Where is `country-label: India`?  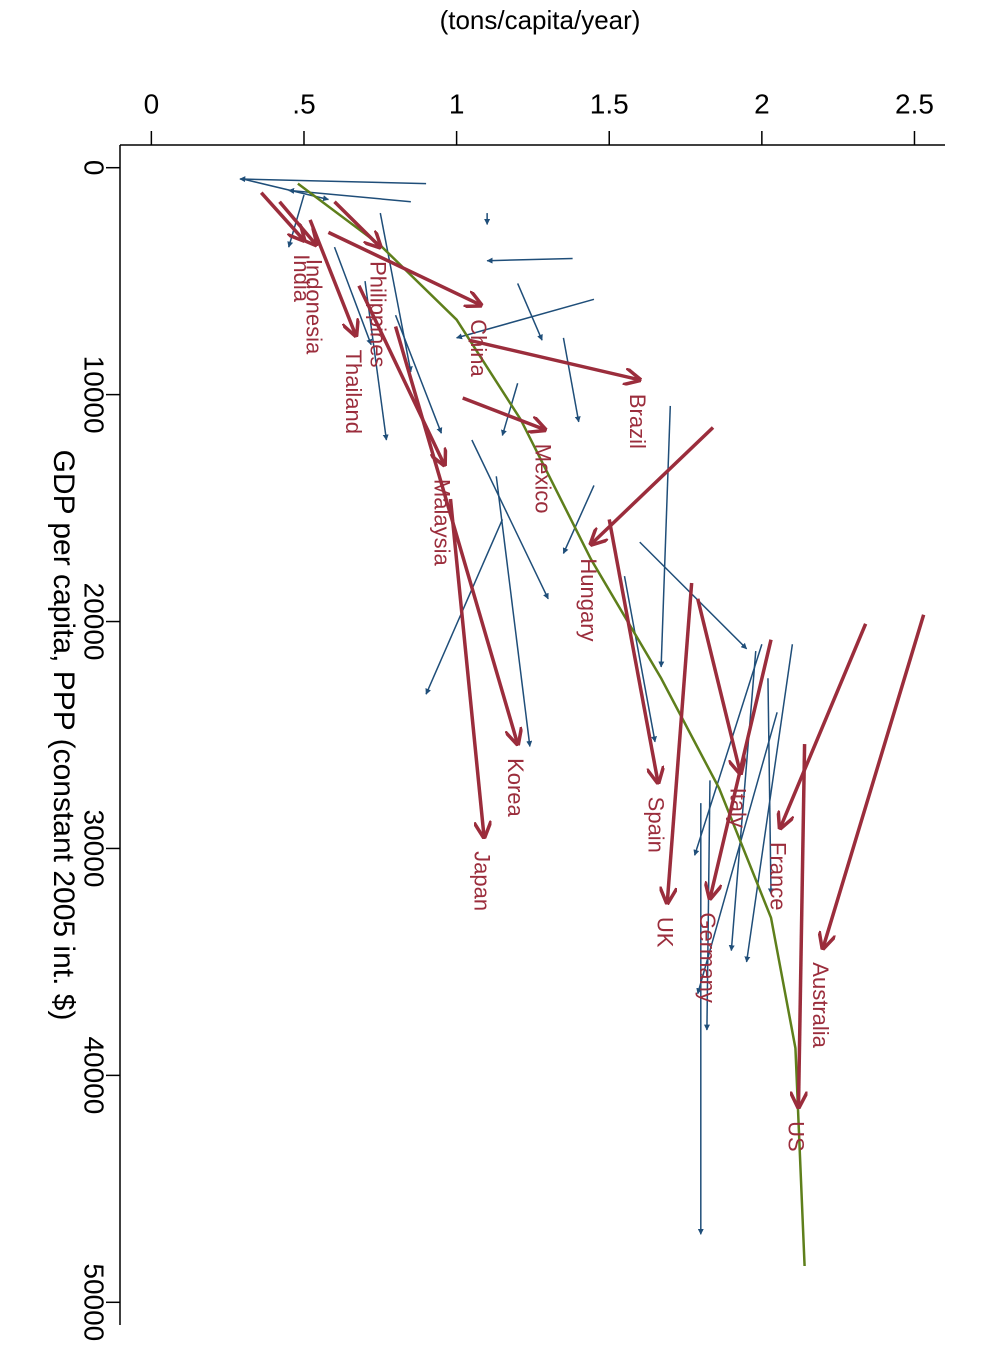
country-label: India is located at coordinates (301, 278).